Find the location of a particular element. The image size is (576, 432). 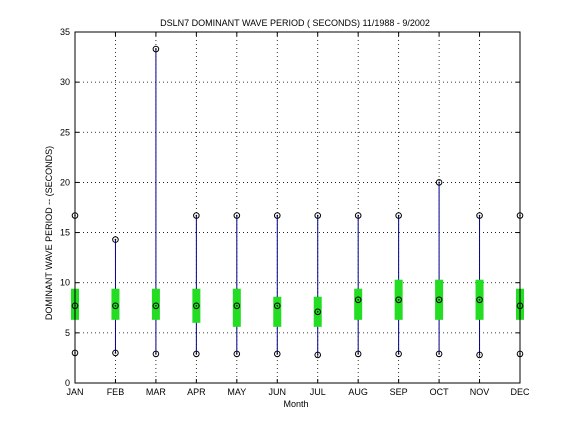

y-tick-label: 25 is located at coordinates (65, 132).